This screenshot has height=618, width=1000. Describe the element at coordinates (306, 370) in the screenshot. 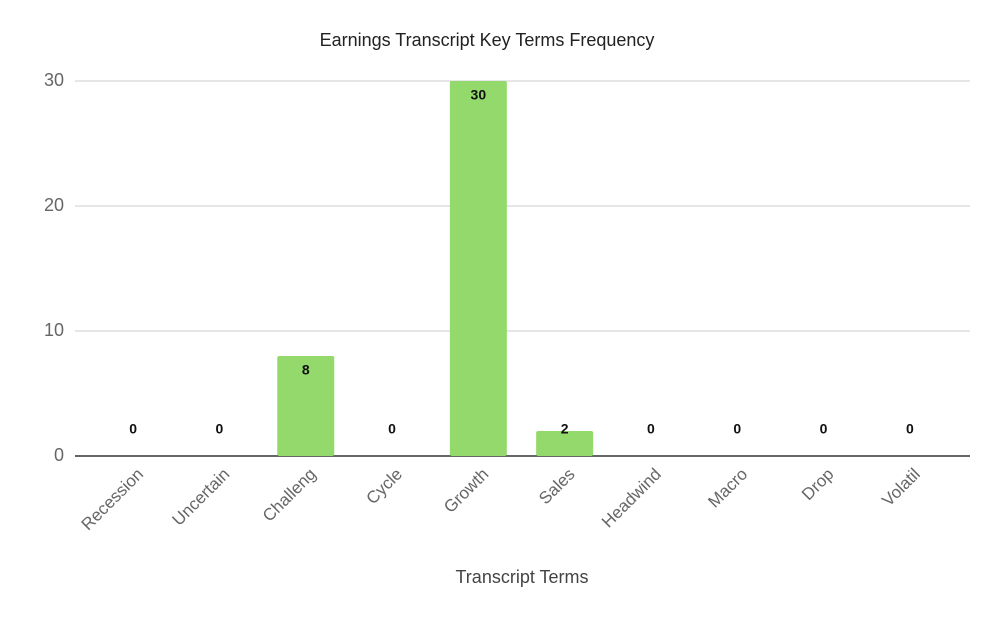

I see `data-label: 8` at that location.